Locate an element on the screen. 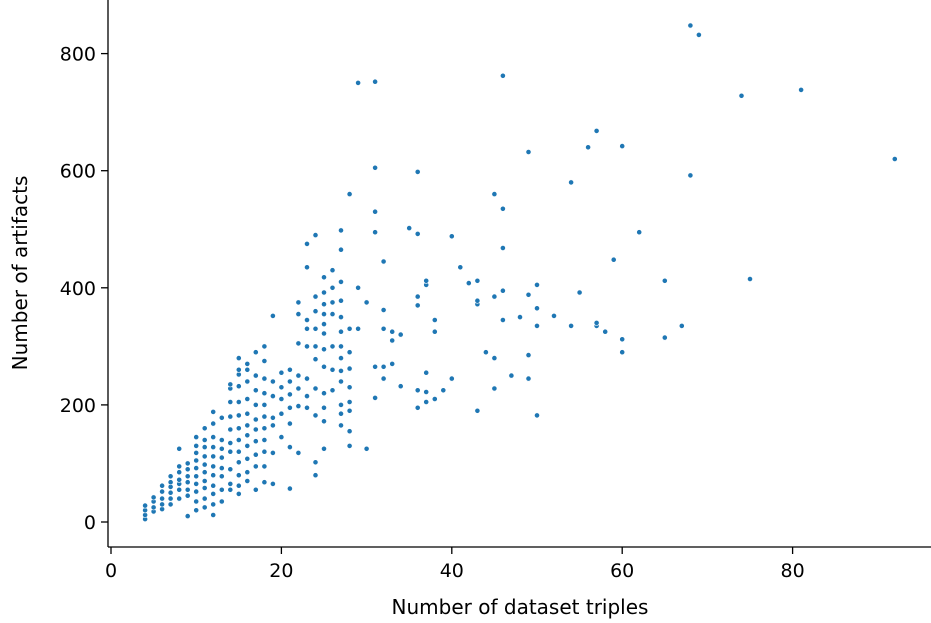 The height and width of the screenshot is (623, 931). y-tick-label: 0 is located at coordinates (90, 523).